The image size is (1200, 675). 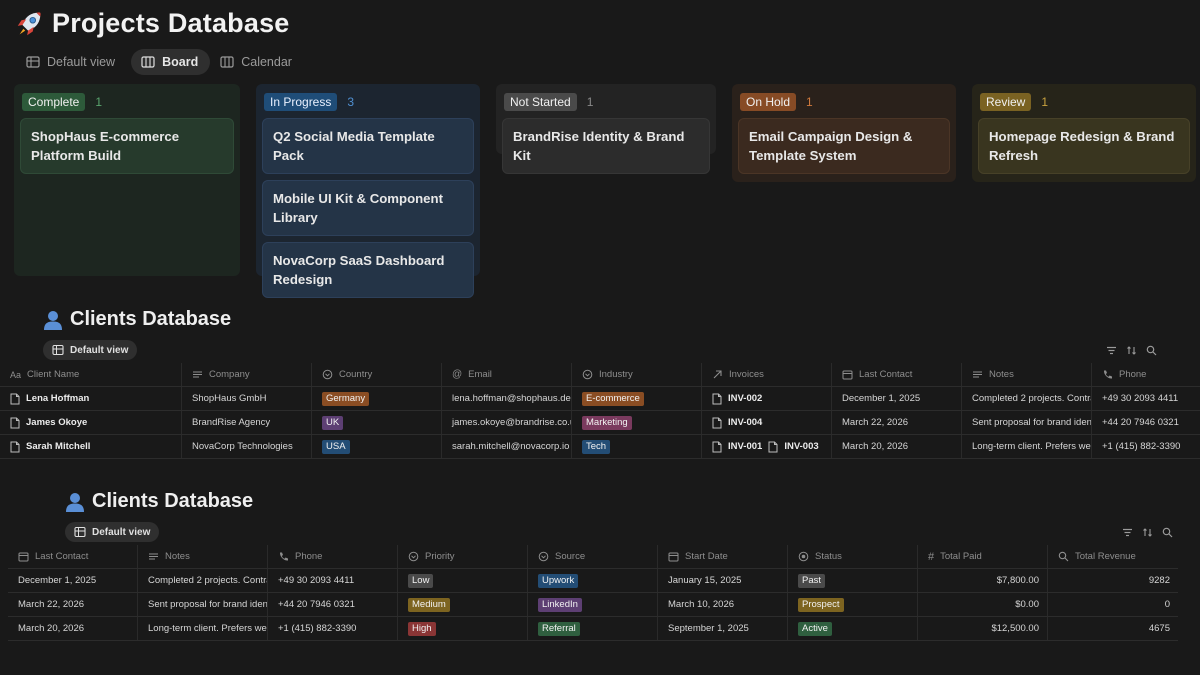 What do you see at coordinates (463, 580) in the screenshot?
I see `cell-priority: Low` at bounding box center [463, 580].